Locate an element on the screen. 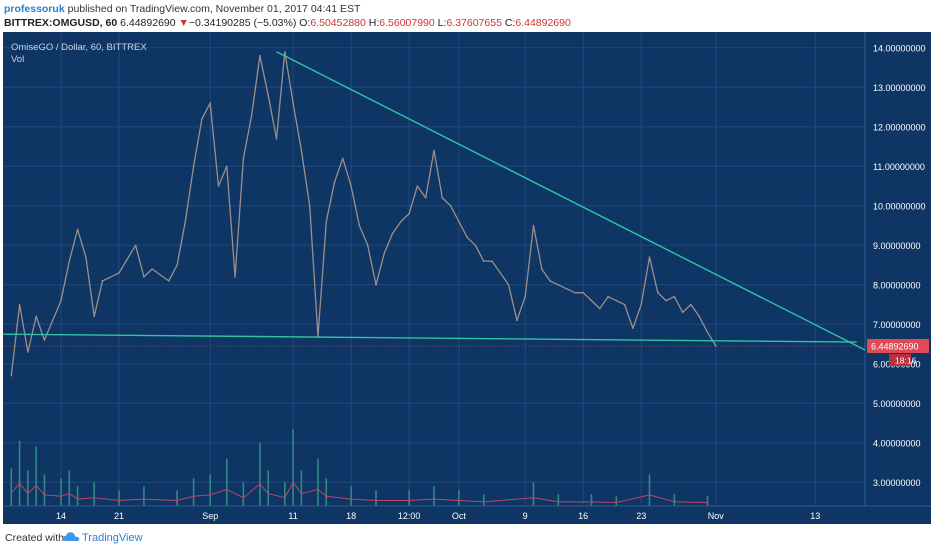 The height and width of the screenshot is (550, 932). volume-moving-average is located at coordinates (359, 492).